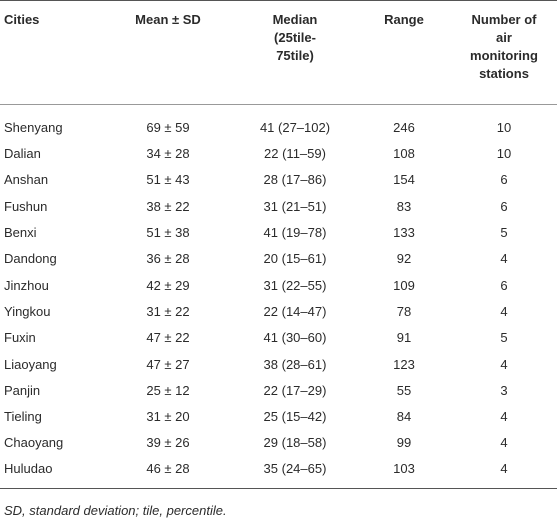 Image resolution: width=557 pixels, height=522 pixels. I want to click on cell-median: 22 (14–47), so click(295, 311).